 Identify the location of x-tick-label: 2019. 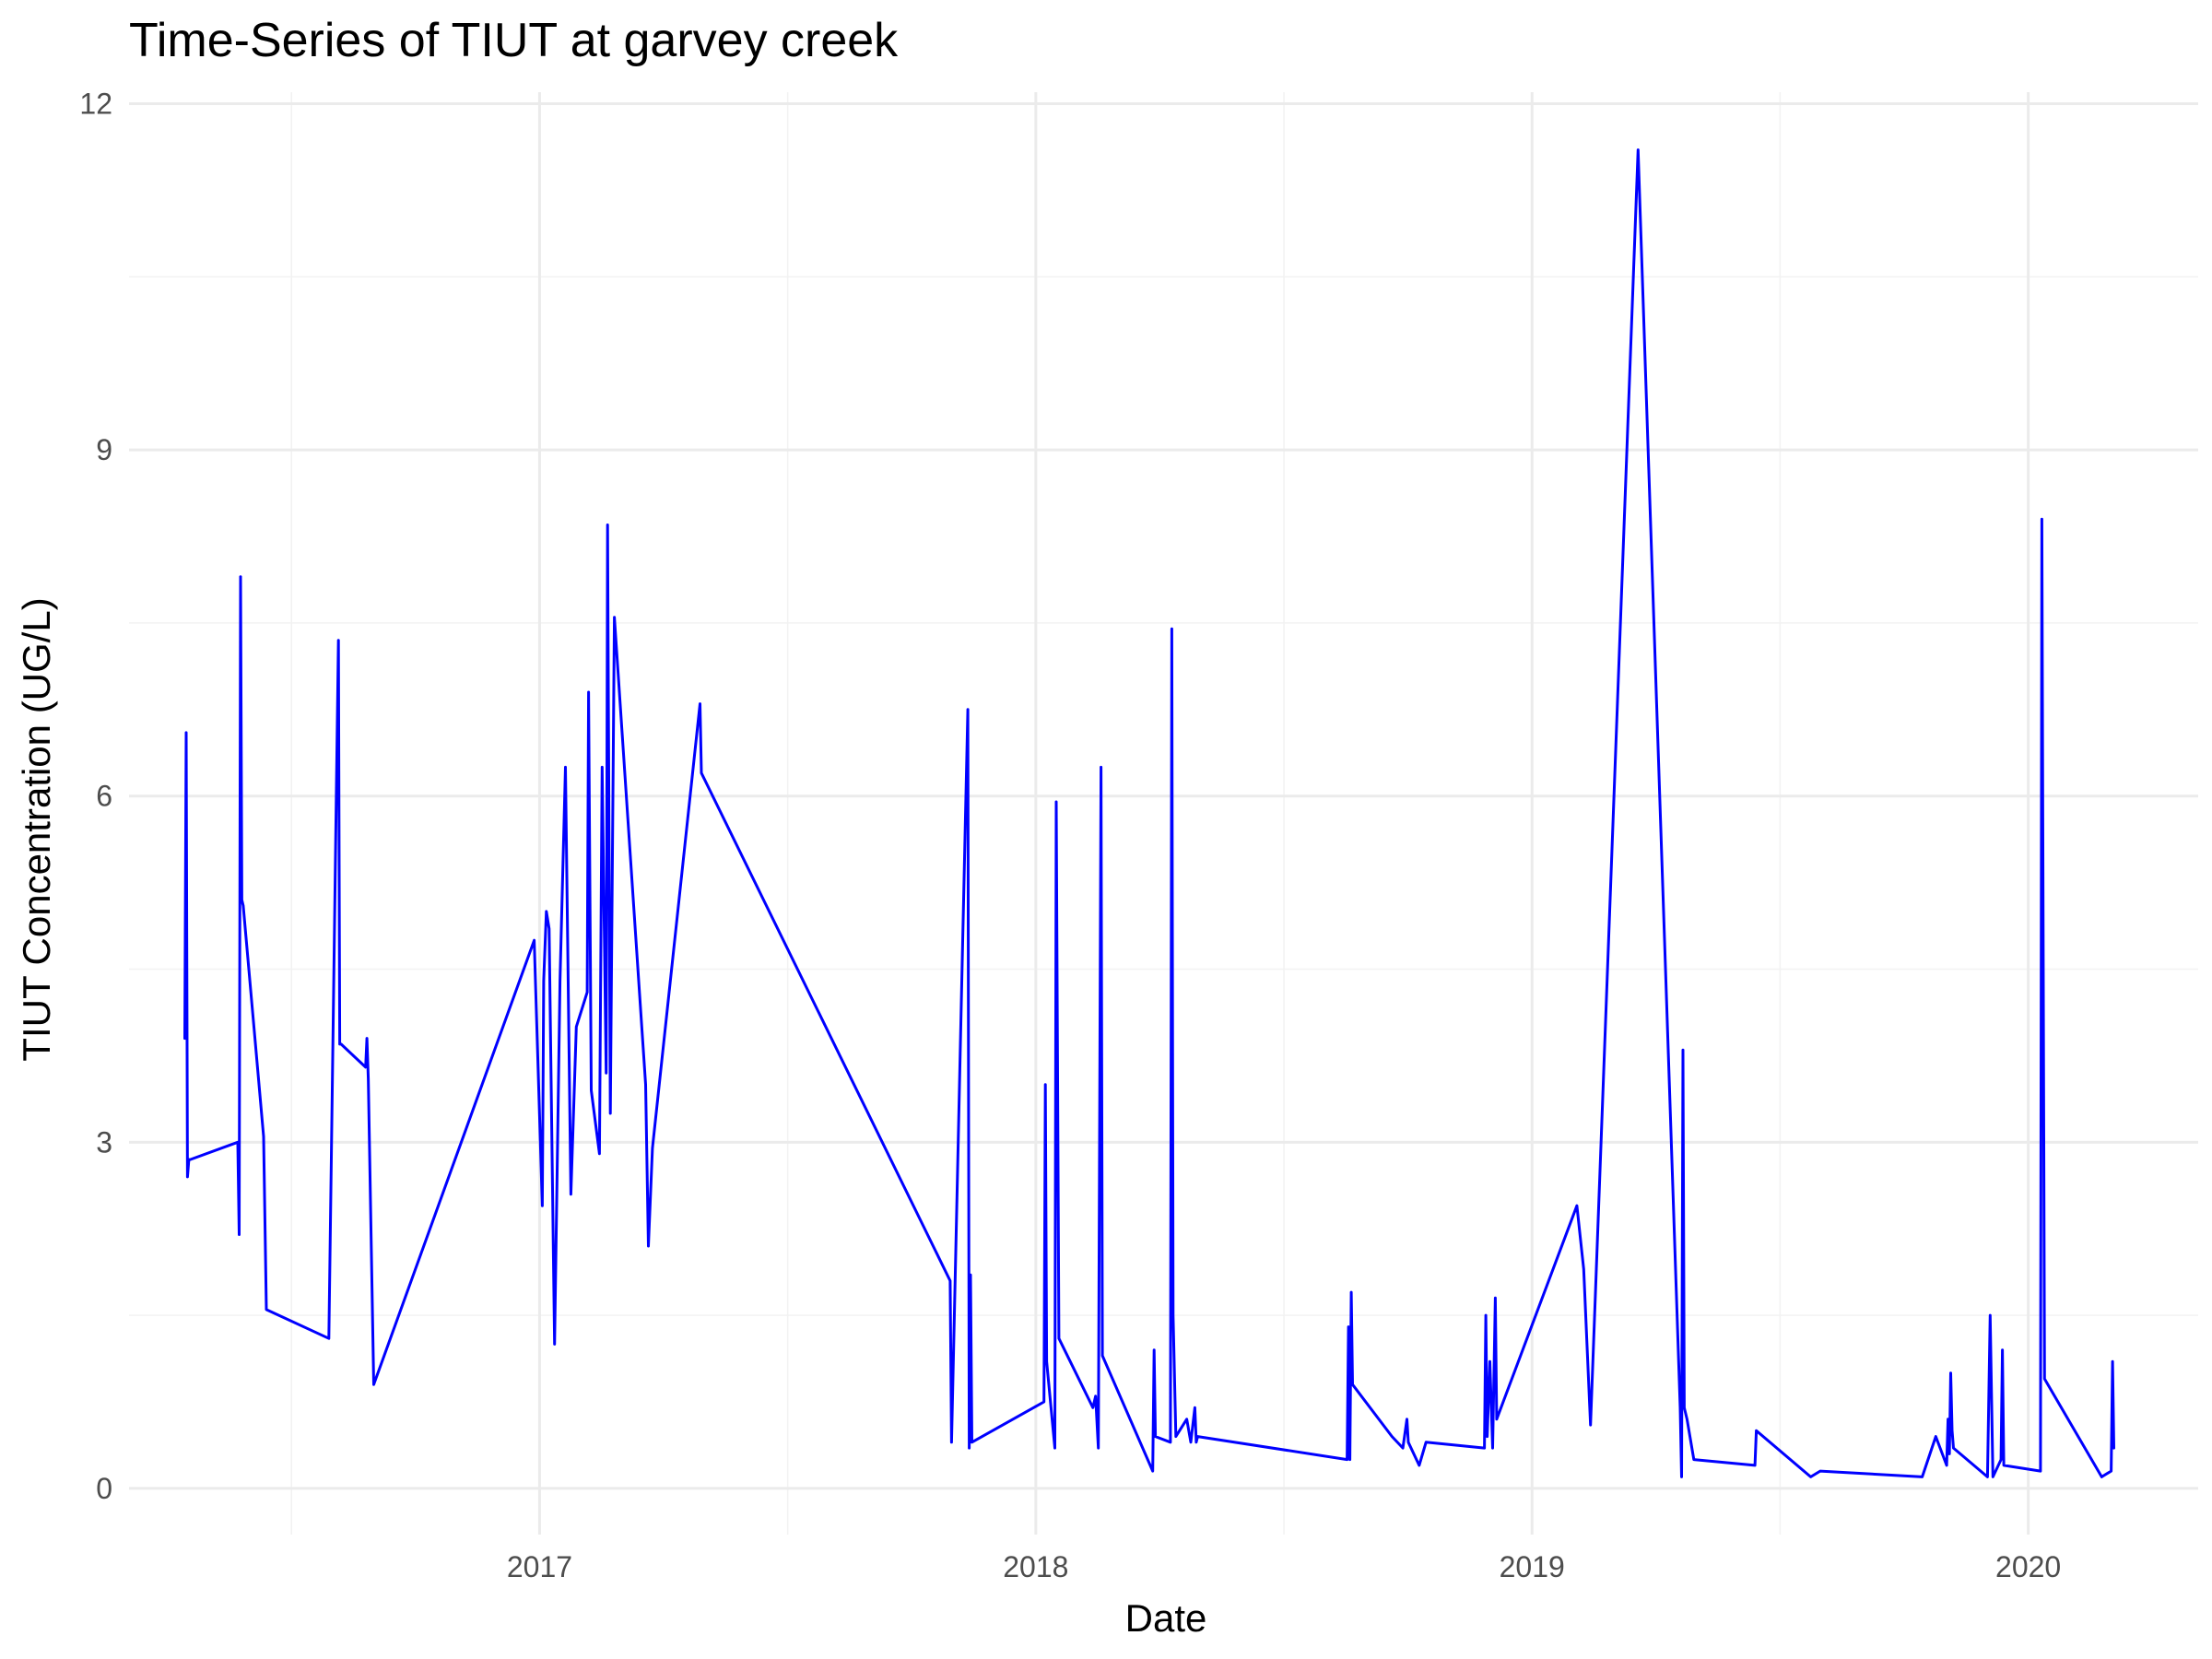
(1532, 1566).